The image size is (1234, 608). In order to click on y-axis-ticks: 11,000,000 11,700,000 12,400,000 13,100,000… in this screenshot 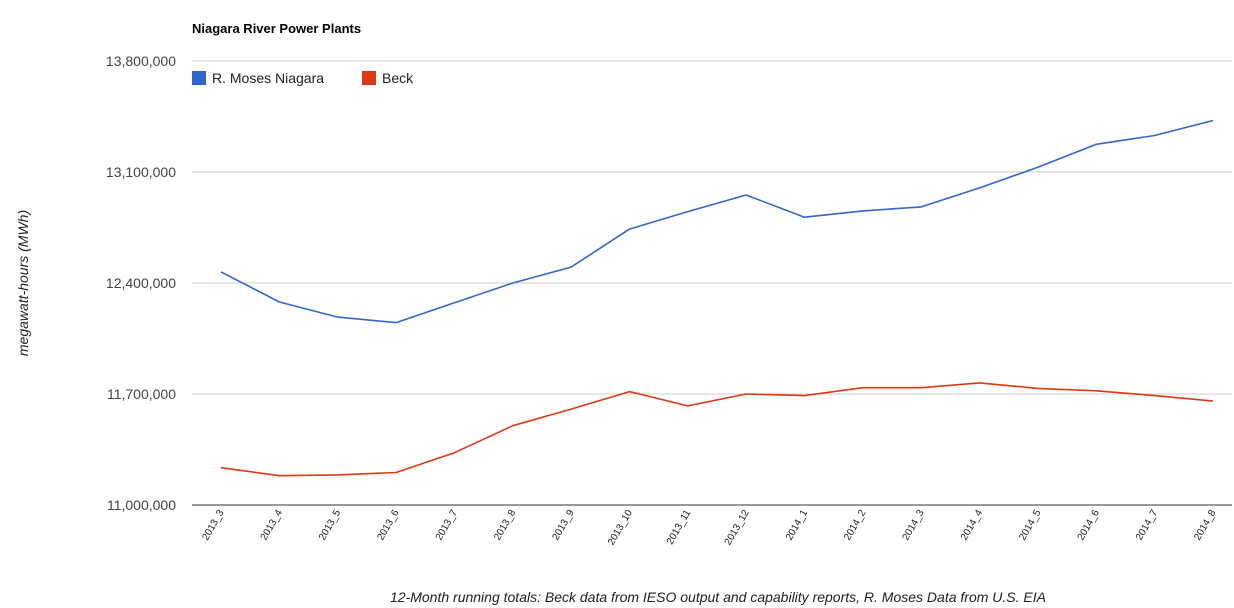, I will do `click(141, 283)`.